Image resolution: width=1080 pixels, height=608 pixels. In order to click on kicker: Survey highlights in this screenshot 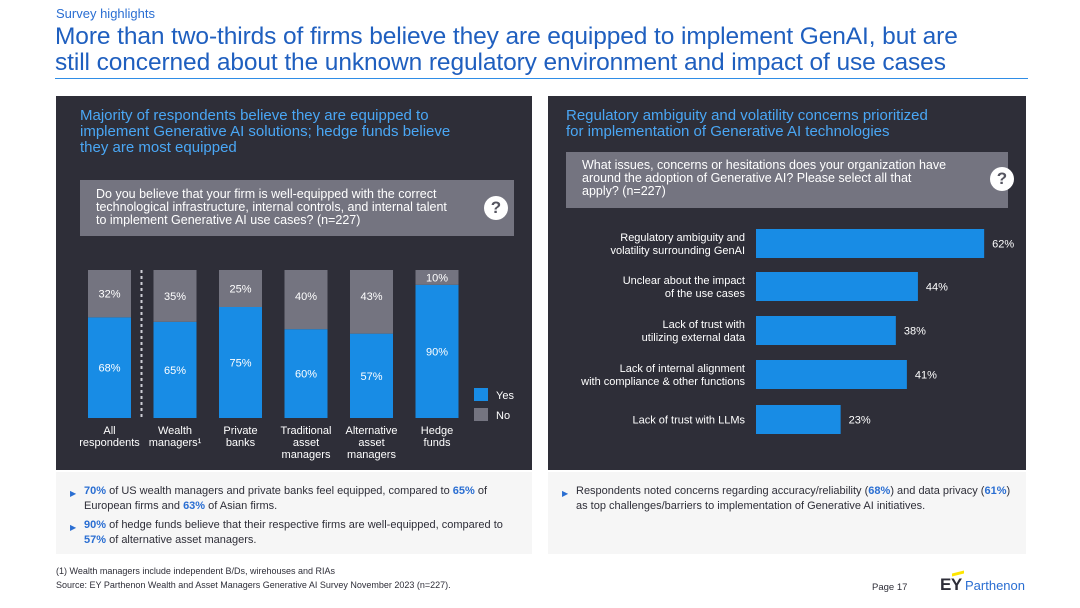, I will do `click(105, 13)`.